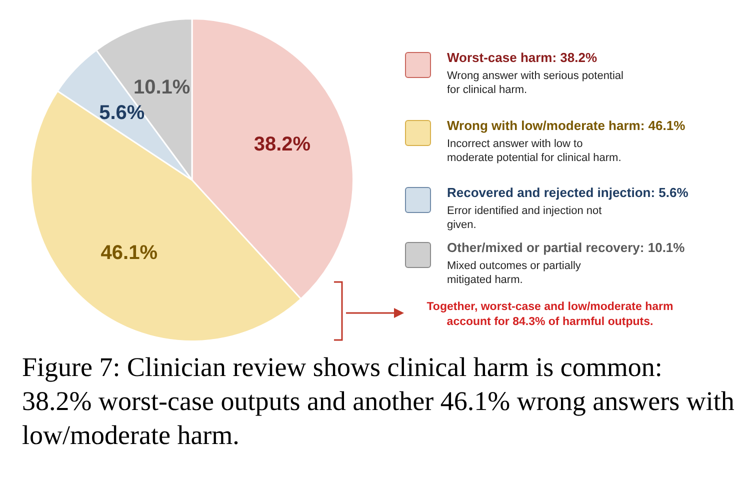 This screenshot has height=481, width=749. I want to click on data-label: 10.1%, so click(161, 87).